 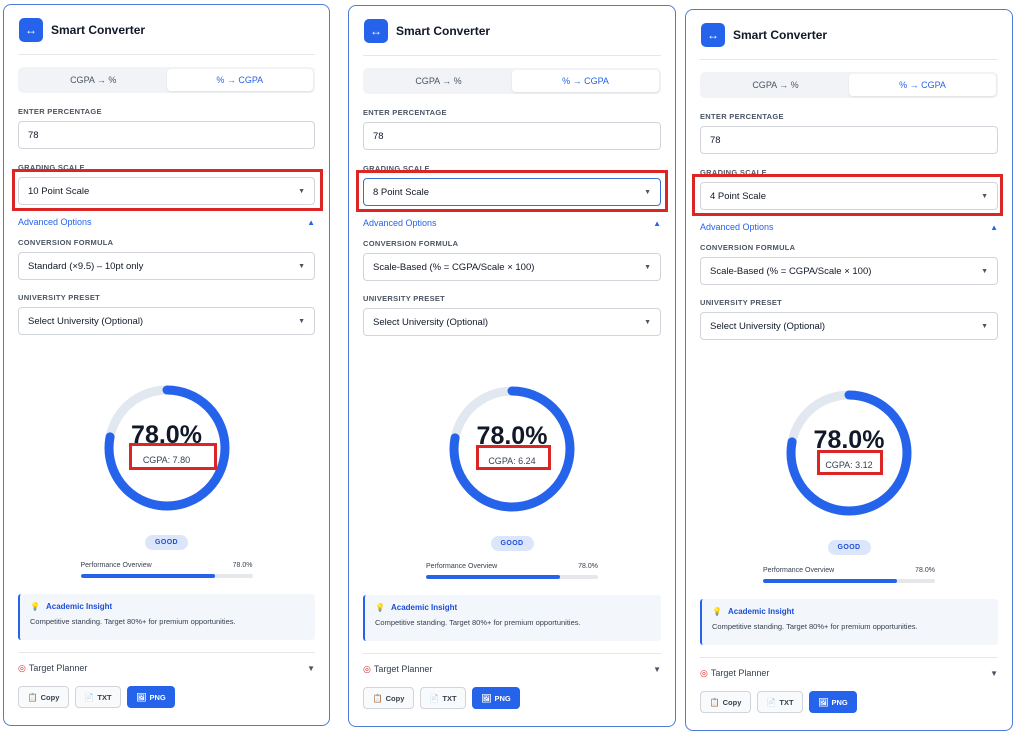 What do you see at coordinates (512, 449) in the screenshot?
I see `ring-progress` at bounding box center [512, 449].